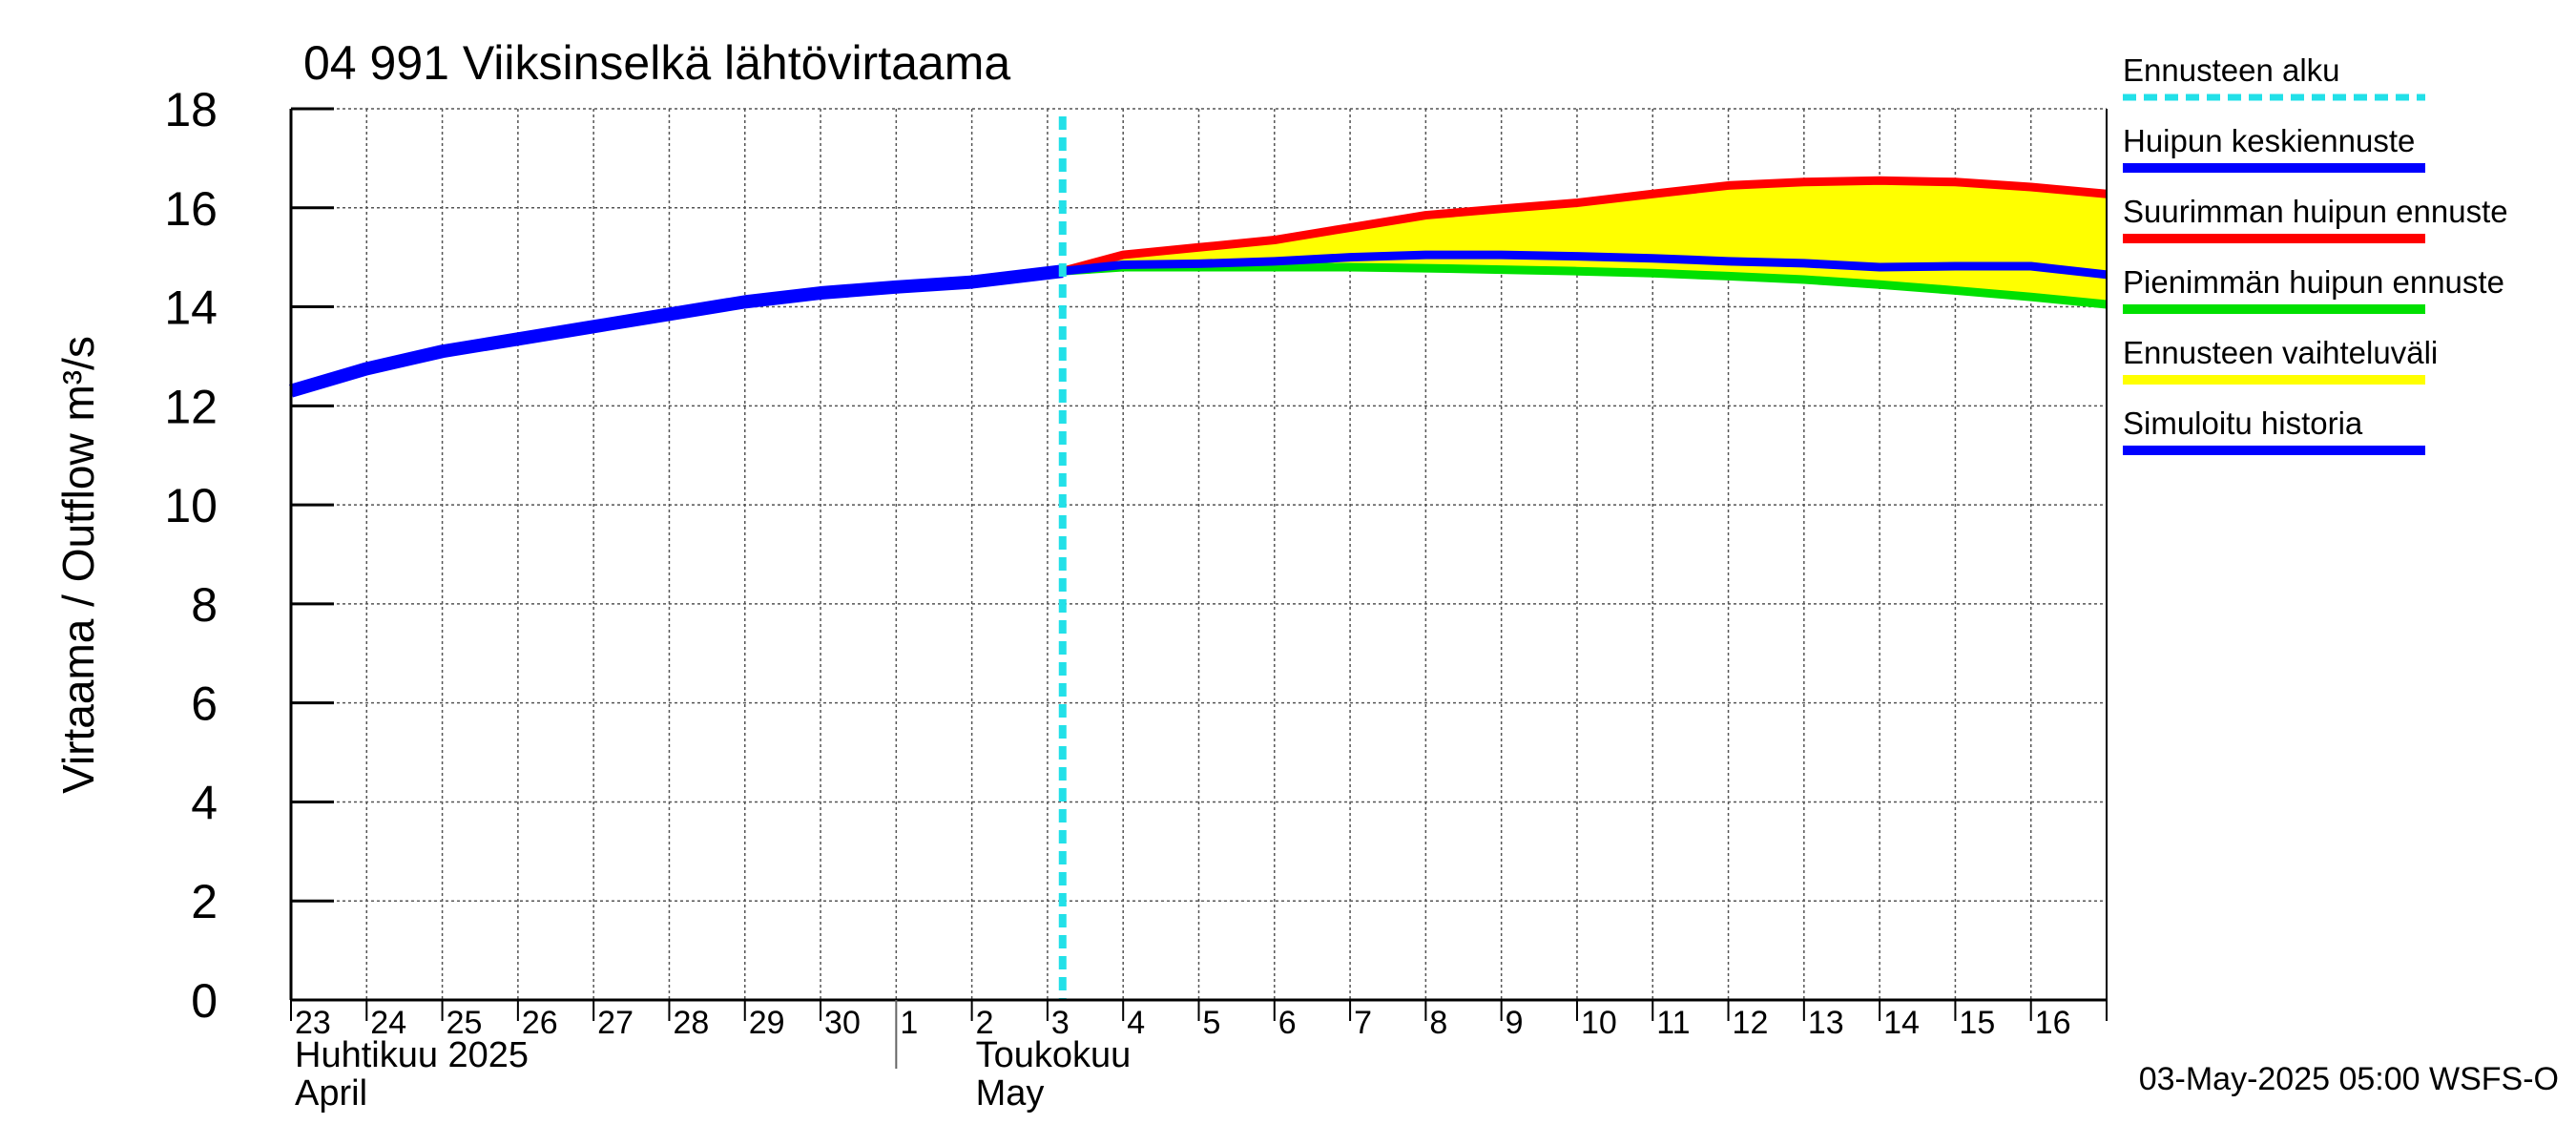 The width and height of the screenshot is (2576, 1145). What do you see at coordinates (204, 704) in the screenshot?
I see `y-tick-label: 6` at bounding box center [204, 704].